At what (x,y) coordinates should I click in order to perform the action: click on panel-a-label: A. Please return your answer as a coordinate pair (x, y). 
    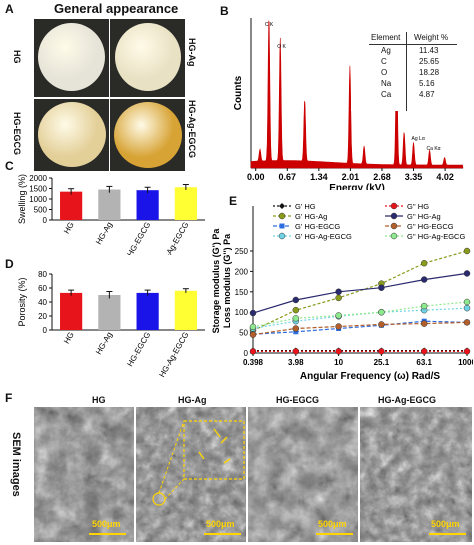
    Looking at the image, I should click on (9, 9).